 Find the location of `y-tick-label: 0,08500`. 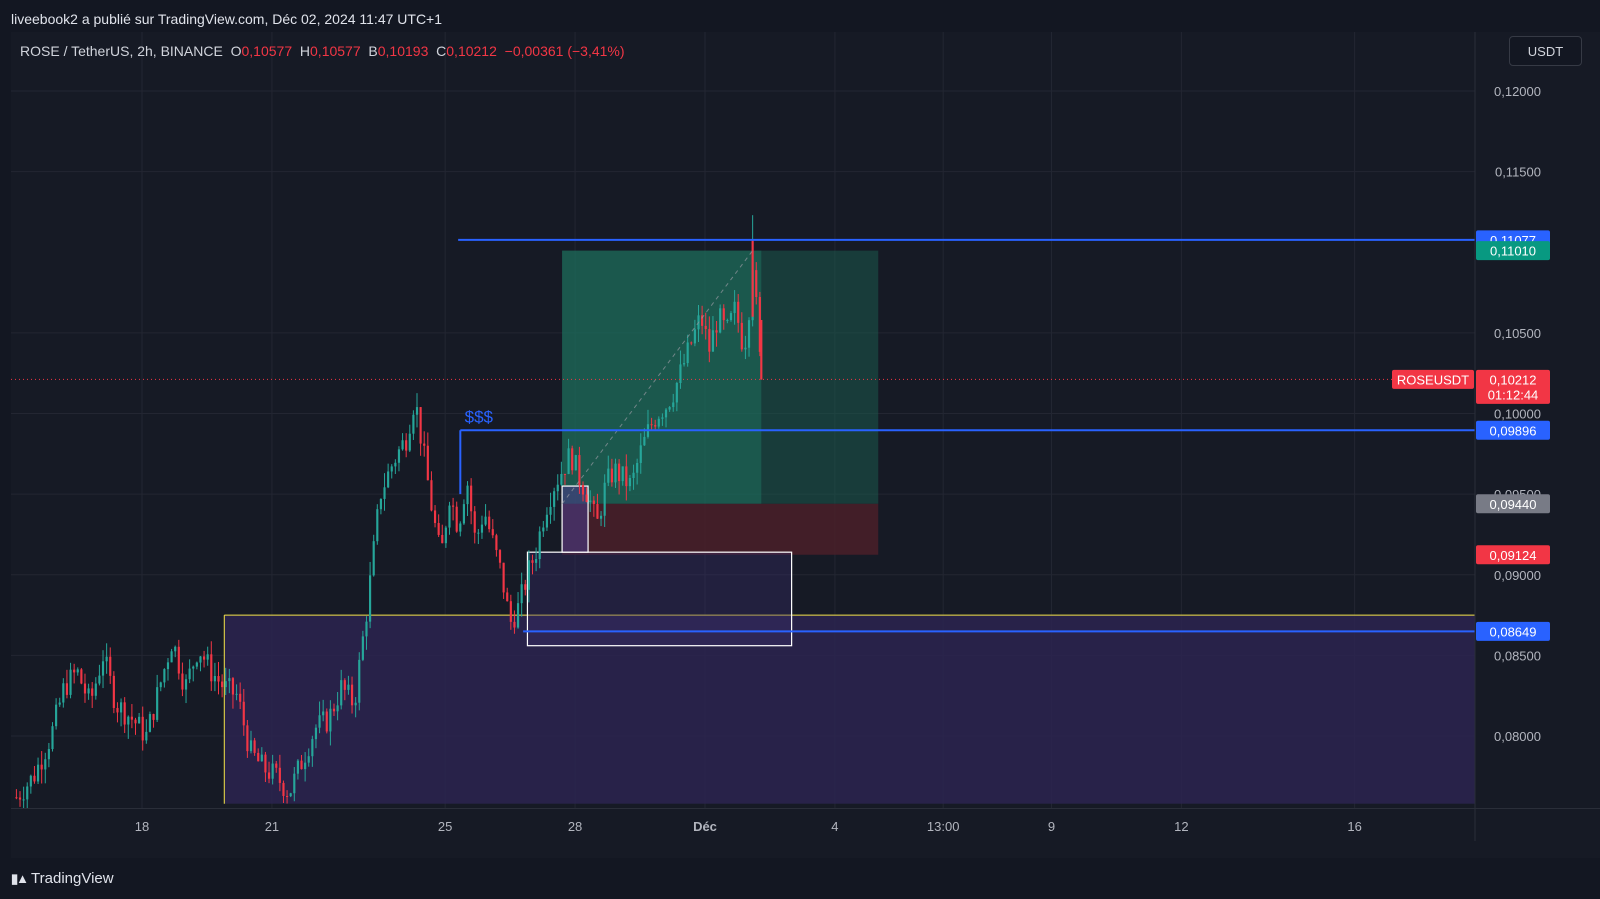

y-tick-label: 0,08500 is located at coordinates (1517, 655).